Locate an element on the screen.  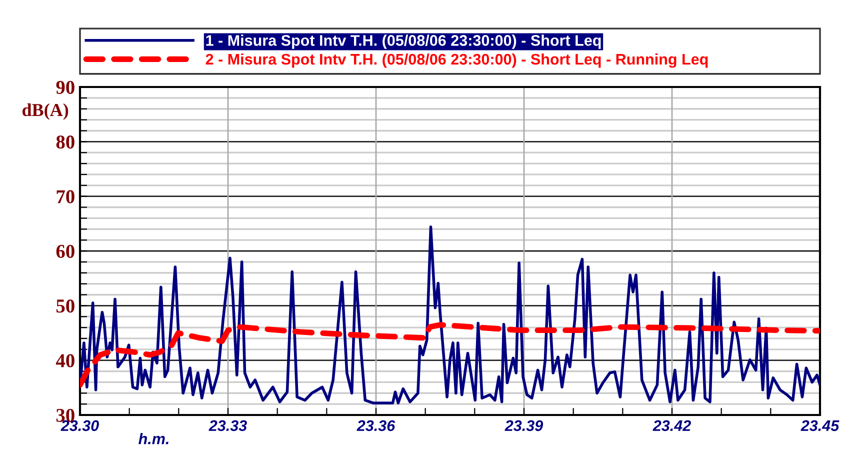
x-tick-label: 23.36 is located at coordinates (376, 426).